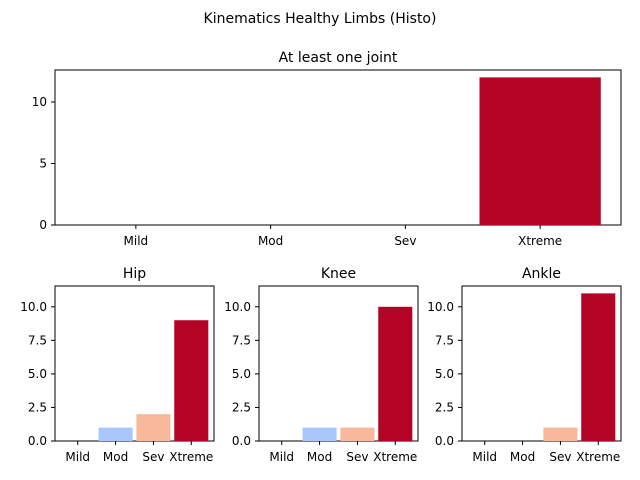 This screenshot has height=480, width=640. What do you see at coordinates (598, 457) in the screenshot?
I see `xtick-label-ankle-xtreme: Xtreme` at bounding box center [598, 457].